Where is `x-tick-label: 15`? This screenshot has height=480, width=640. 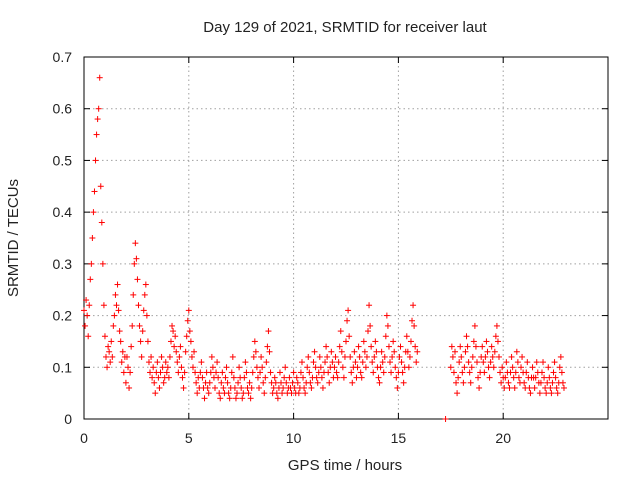
x-tick-label: 15 is located at coordinates (399, 438).